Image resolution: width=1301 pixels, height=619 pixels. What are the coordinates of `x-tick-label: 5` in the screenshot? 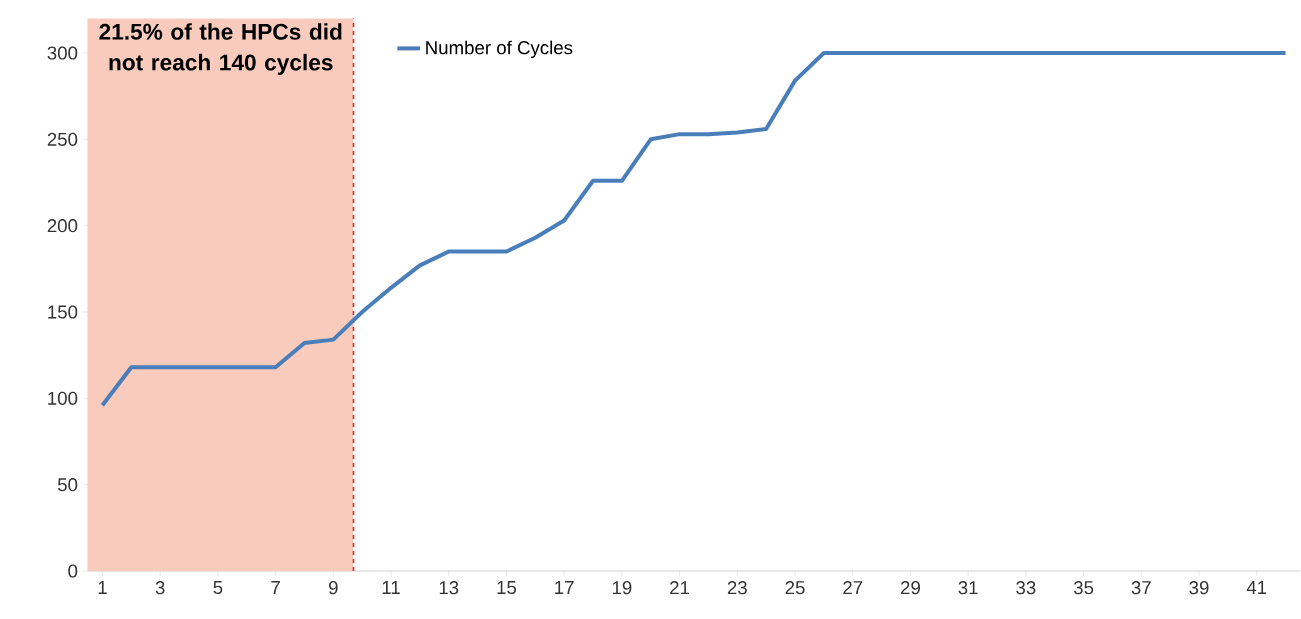 It's located at (218, 588).